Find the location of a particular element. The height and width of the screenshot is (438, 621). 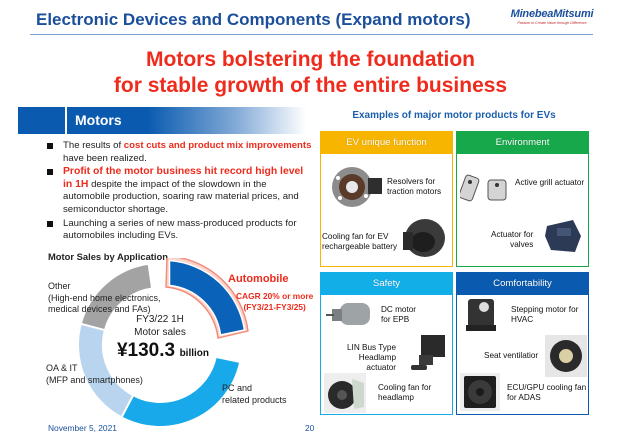

seat-fan-photo-icon is located at coordinates (566, 356).